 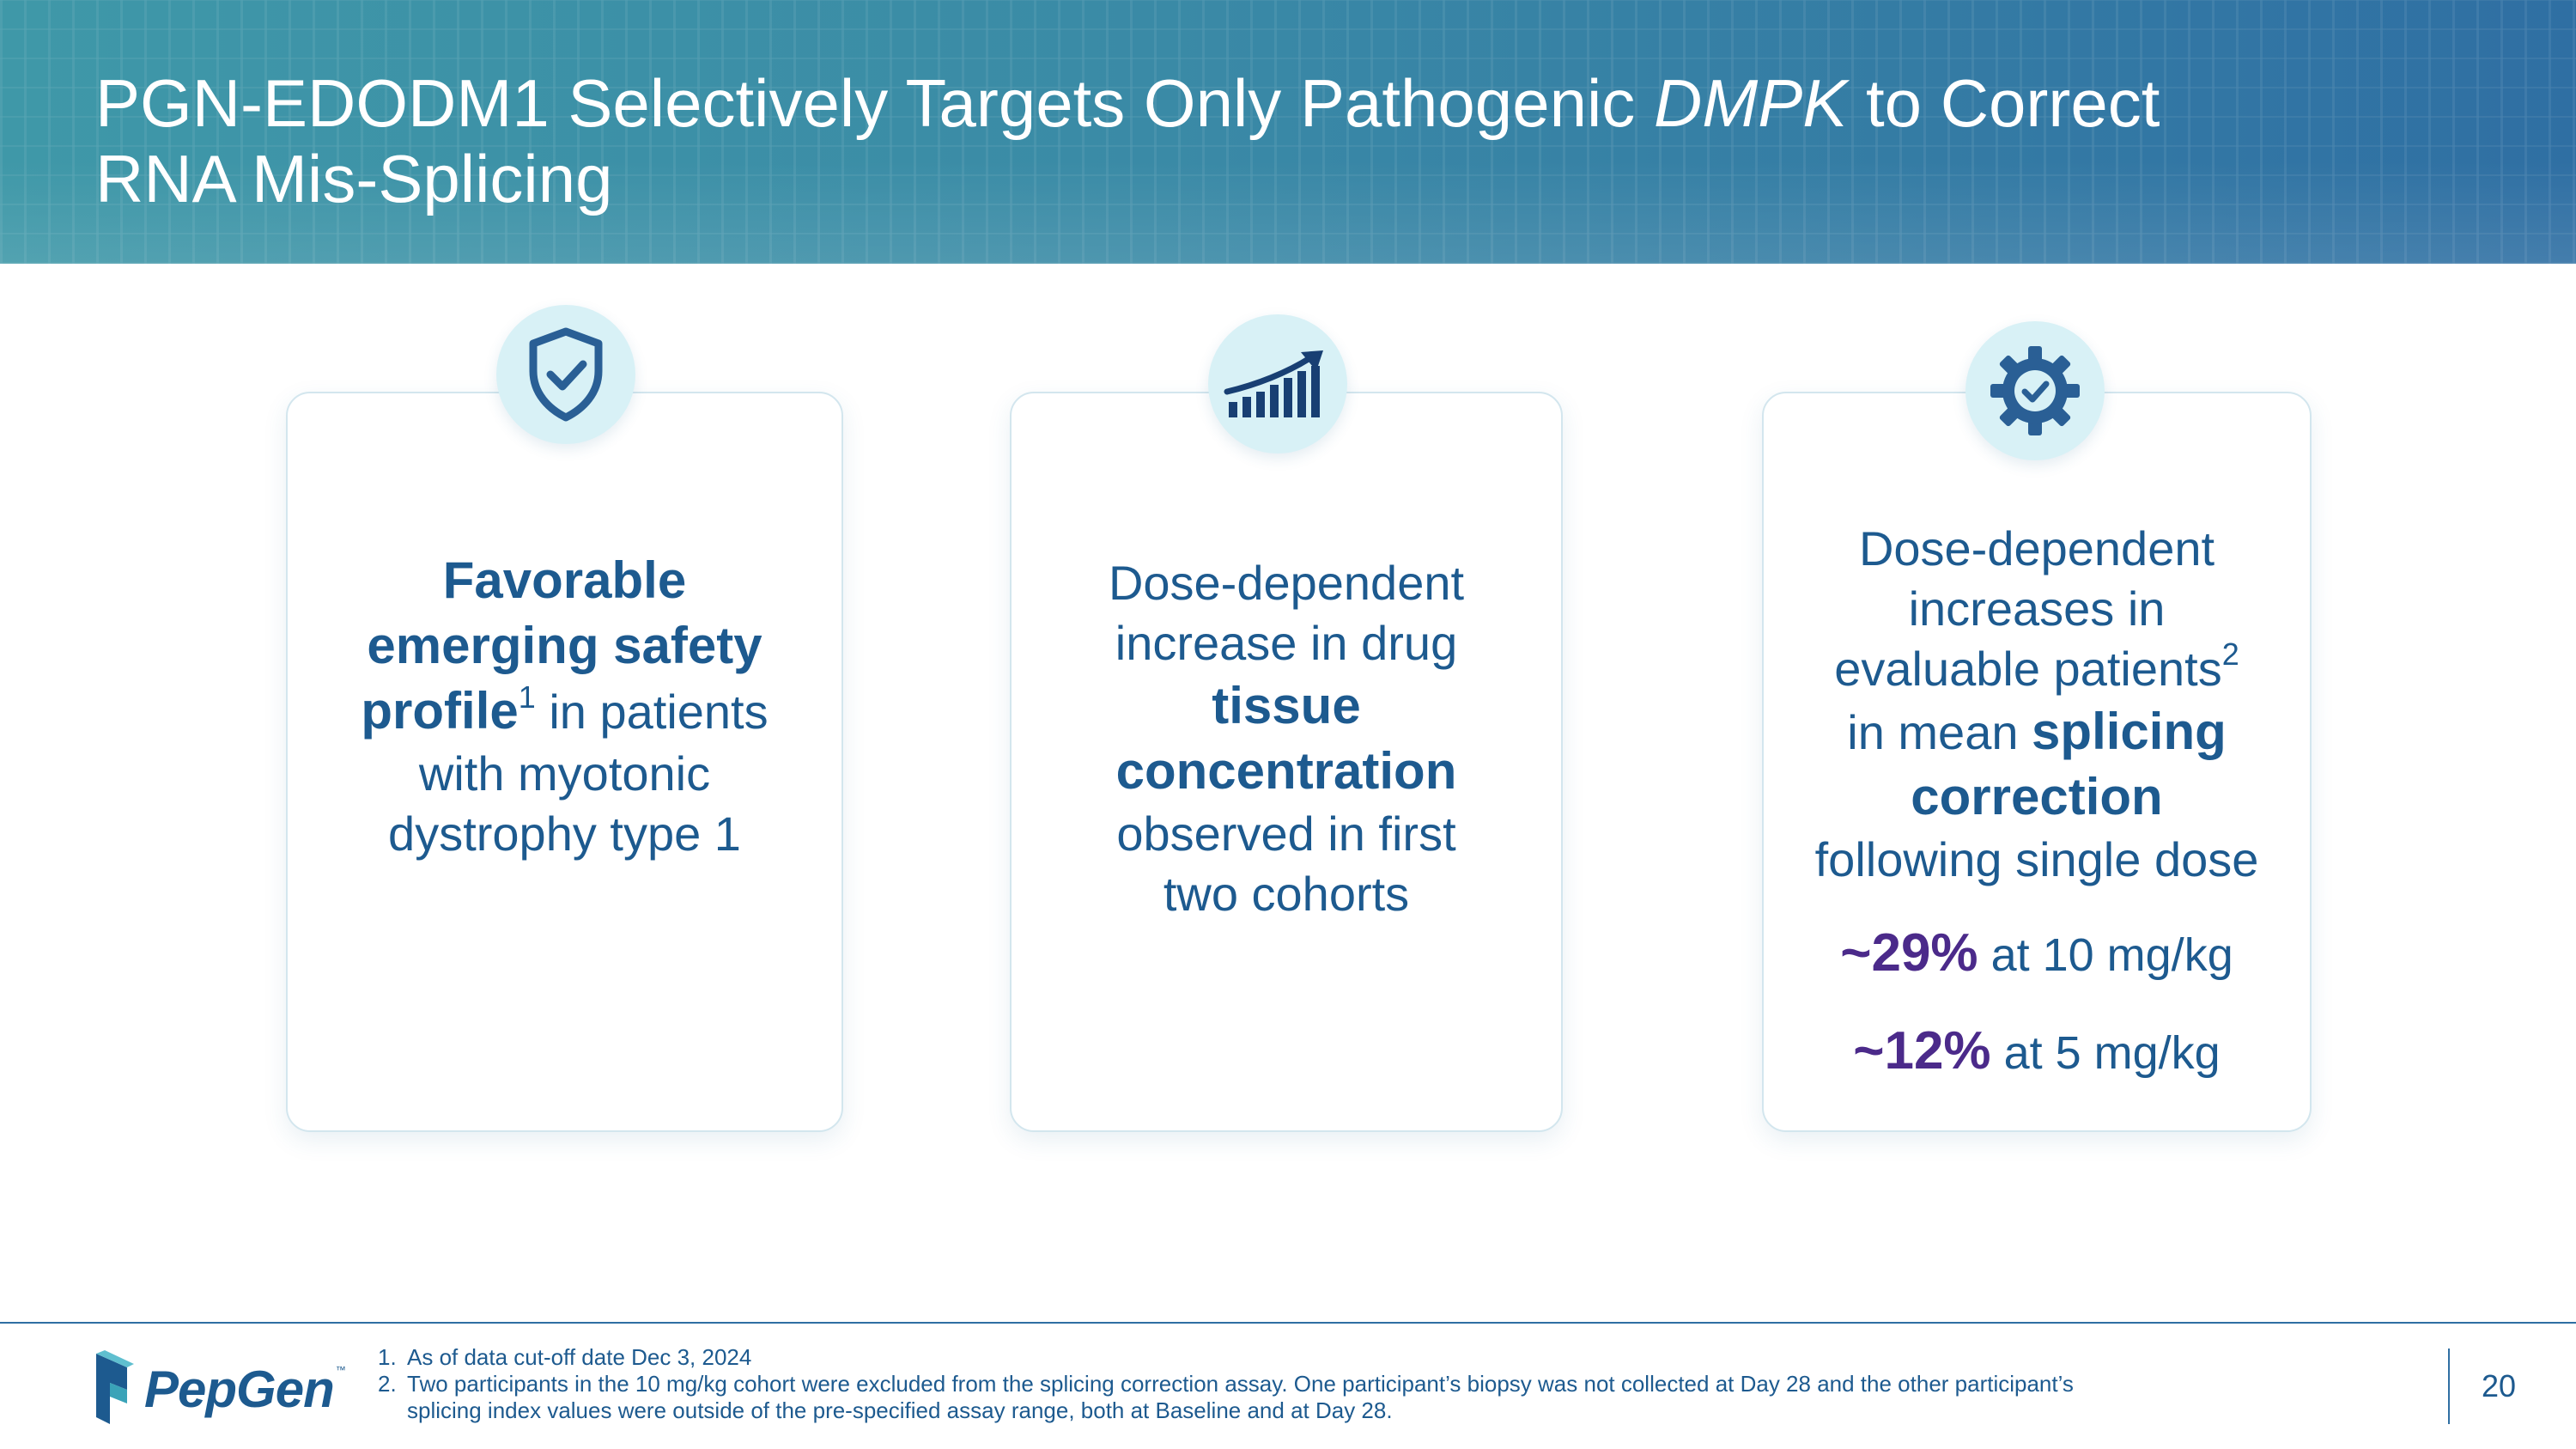 What do you see at coordinates (2449, 1386) in the screenshot?
I see `page-number-divider` at bounding box center [2449, 1386].